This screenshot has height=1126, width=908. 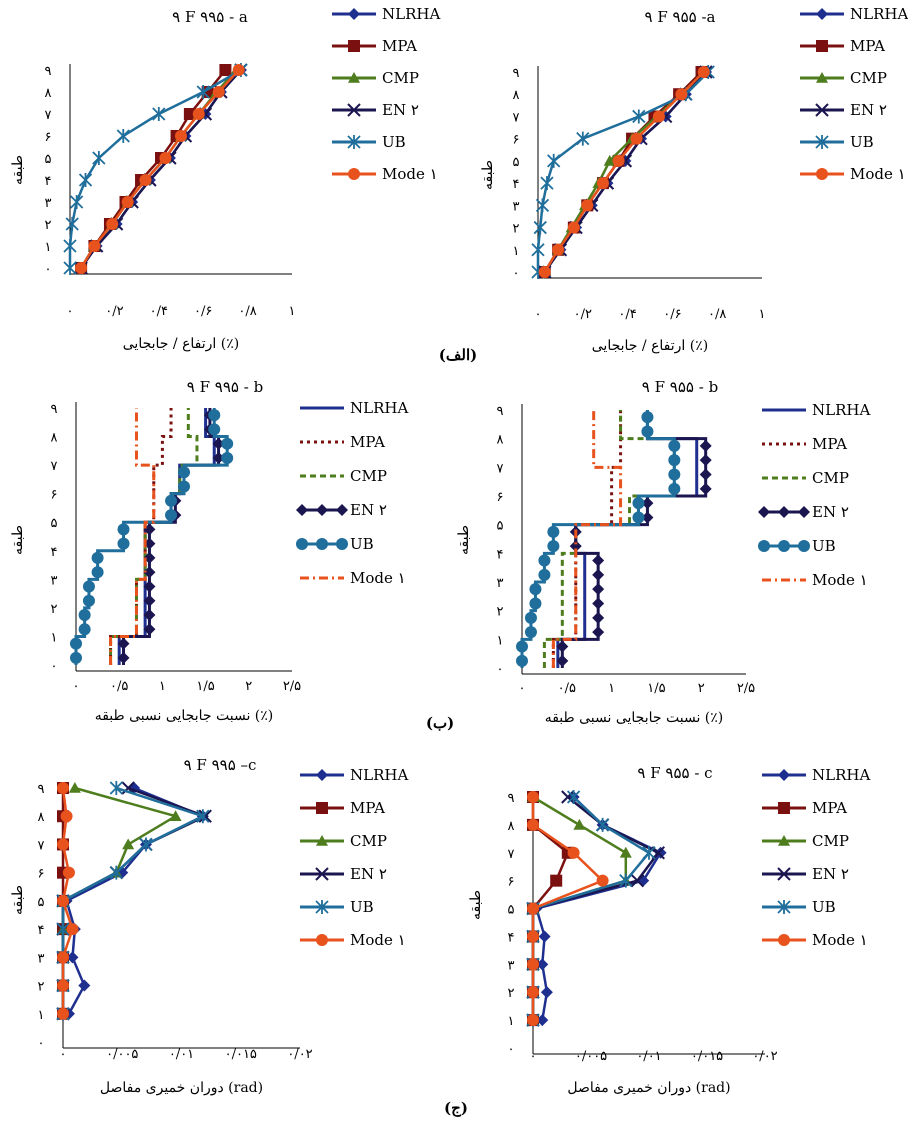 What do you see at coordinates (511, 1021) in the screenshot?
I see `y-tick-label: ۱` at bounding box center [511, 1021].